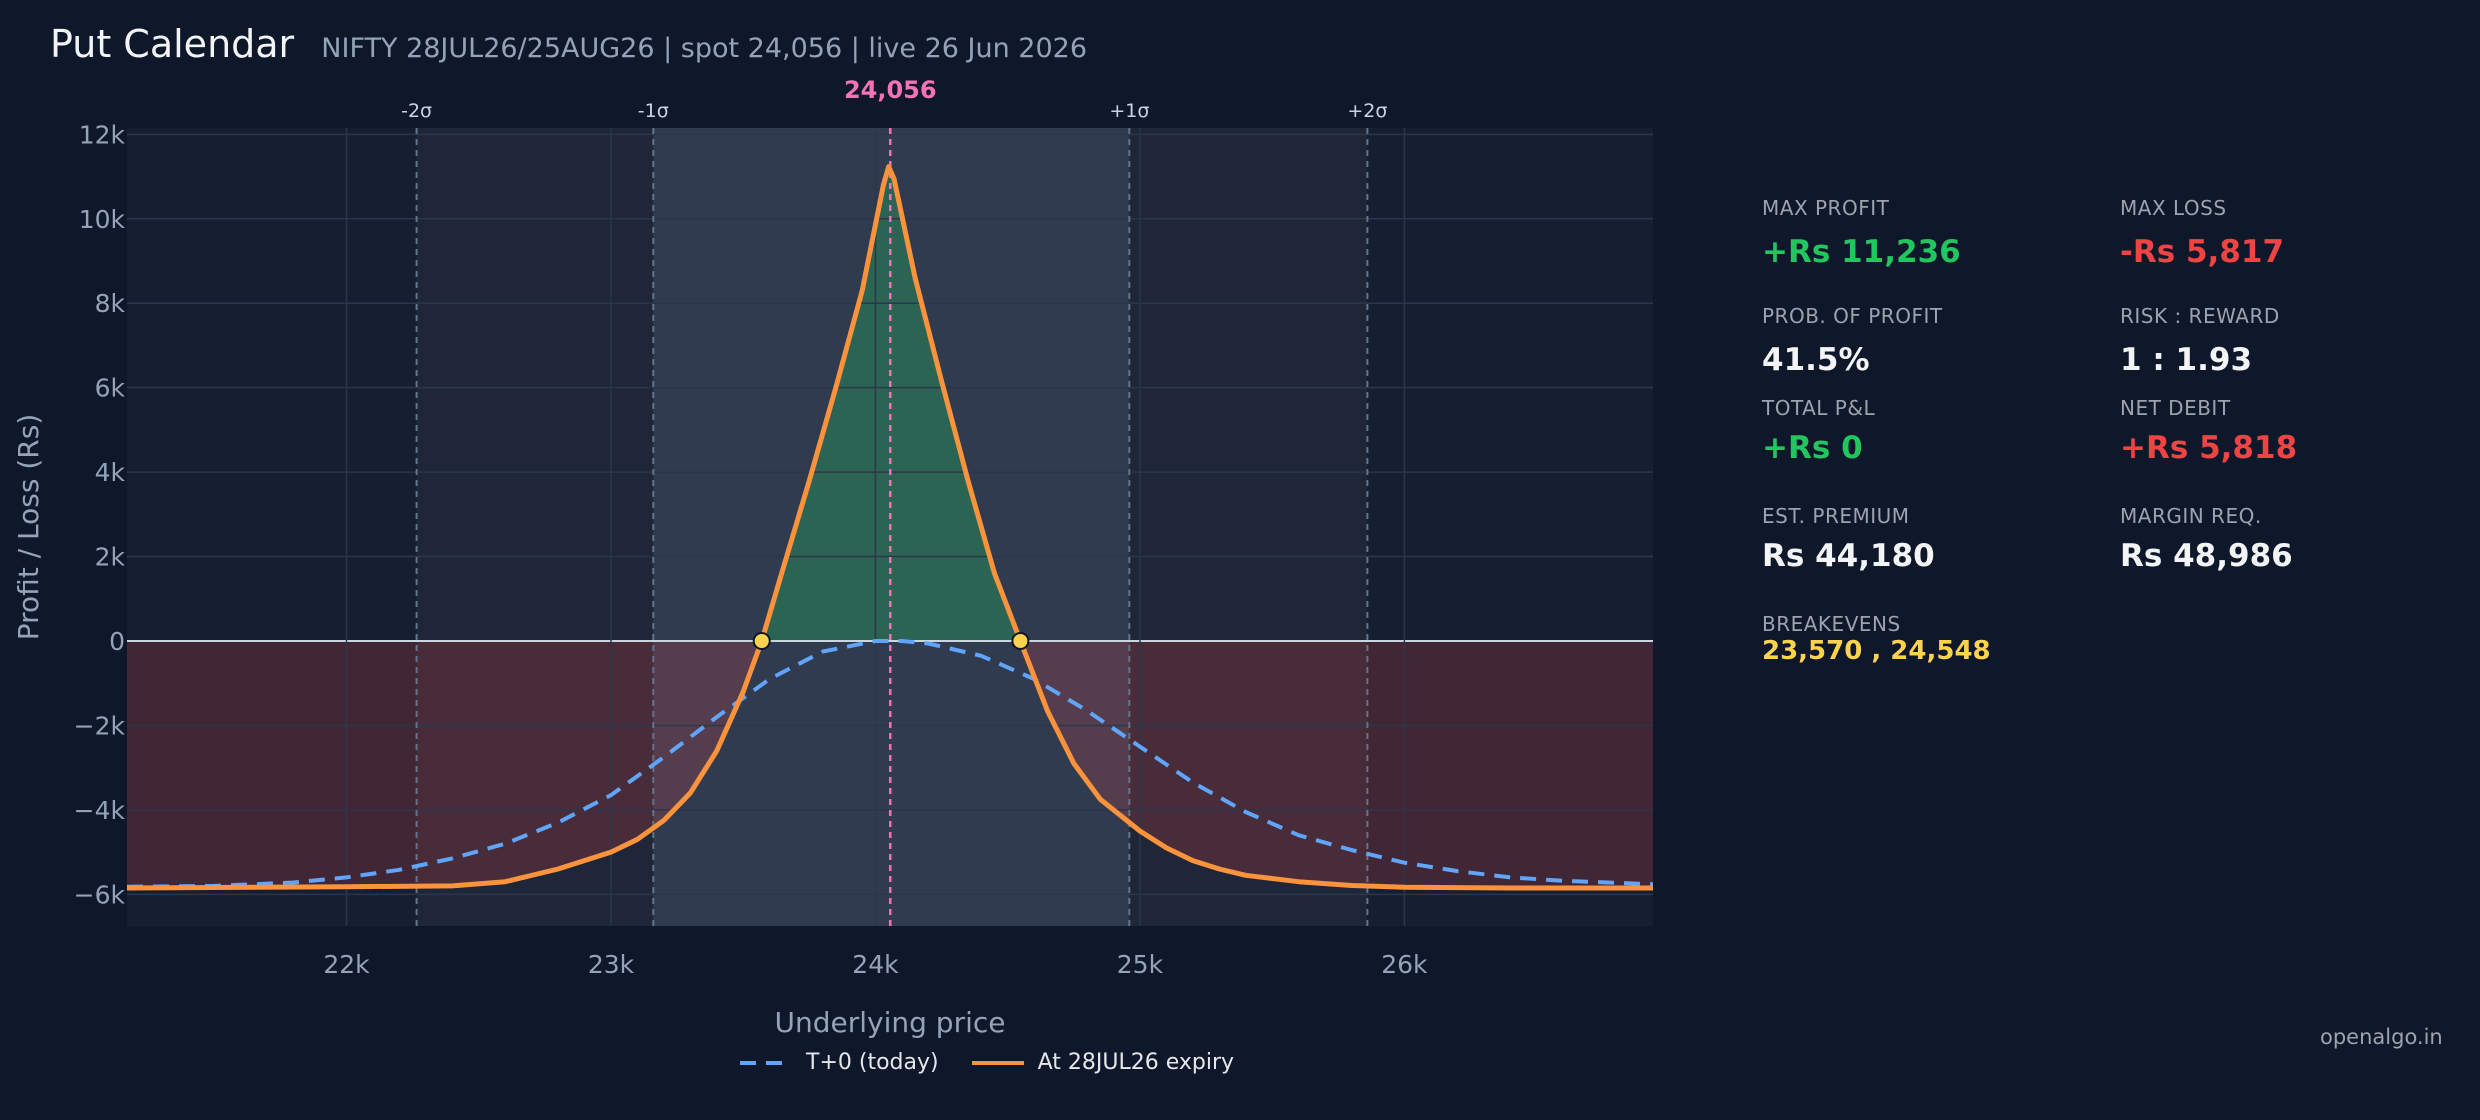 Image resolution: width=2480 pixels, height=1120 pixels. What do you see at coordinates (891, 641) in the screenshot?
I see `breakeven-markers` at bounding box center [891, 641].